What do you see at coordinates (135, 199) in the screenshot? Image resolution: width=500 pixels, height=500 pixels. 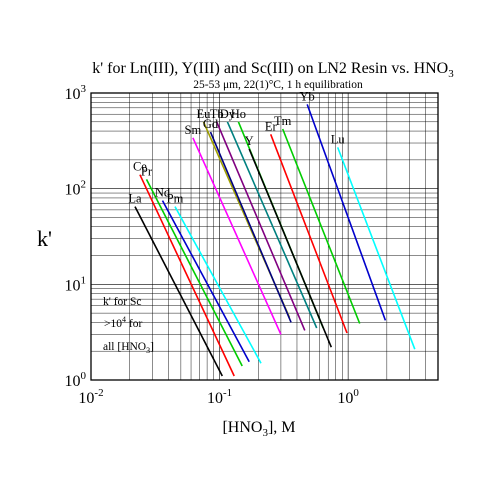 I see `series-label-la: La` at bounding box center [135, 199].